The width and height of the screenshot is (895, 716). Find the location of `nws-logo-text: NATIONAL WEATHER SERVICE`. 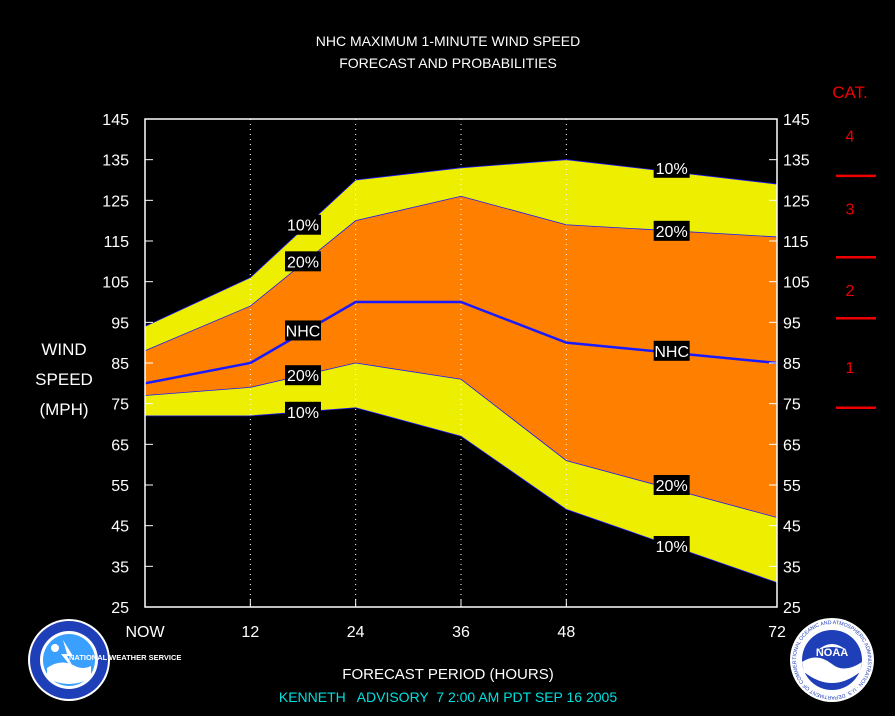

nws-logo-text: NATIONAL WEATHER SERVICE is located at coordinates (125, 657).